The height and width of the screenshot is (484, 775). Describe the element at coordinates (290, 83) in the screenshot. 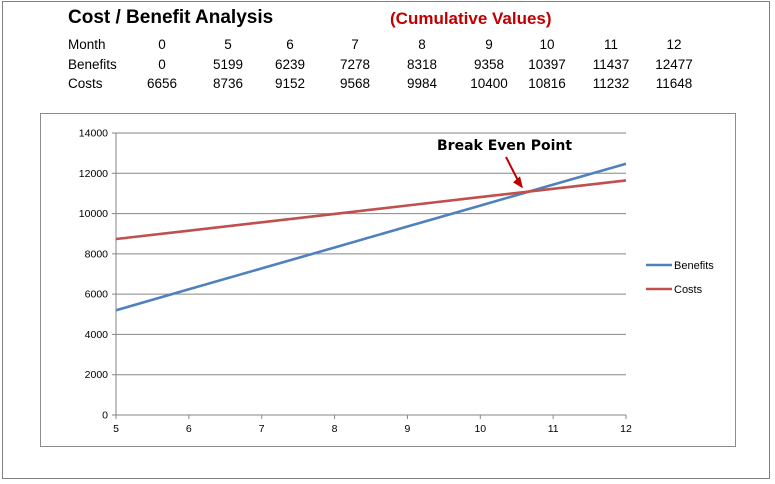

I see `table-cell: 9152` at that location.